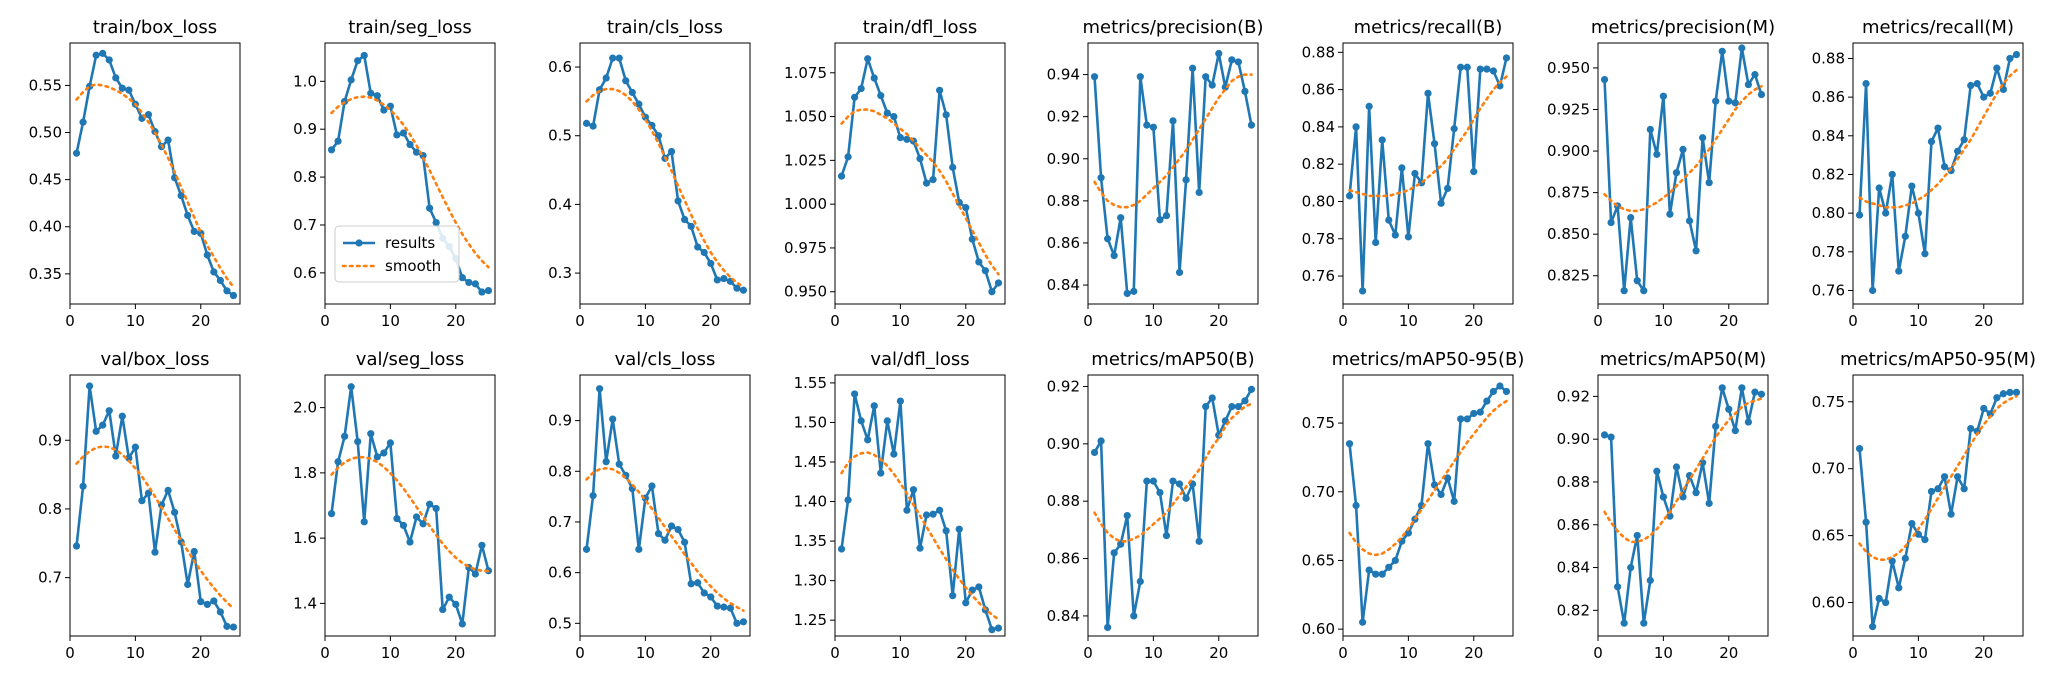 This screenshot has width=2048, height=683. I want to click on y-tick-label: 0.65, so click(1828, 536).